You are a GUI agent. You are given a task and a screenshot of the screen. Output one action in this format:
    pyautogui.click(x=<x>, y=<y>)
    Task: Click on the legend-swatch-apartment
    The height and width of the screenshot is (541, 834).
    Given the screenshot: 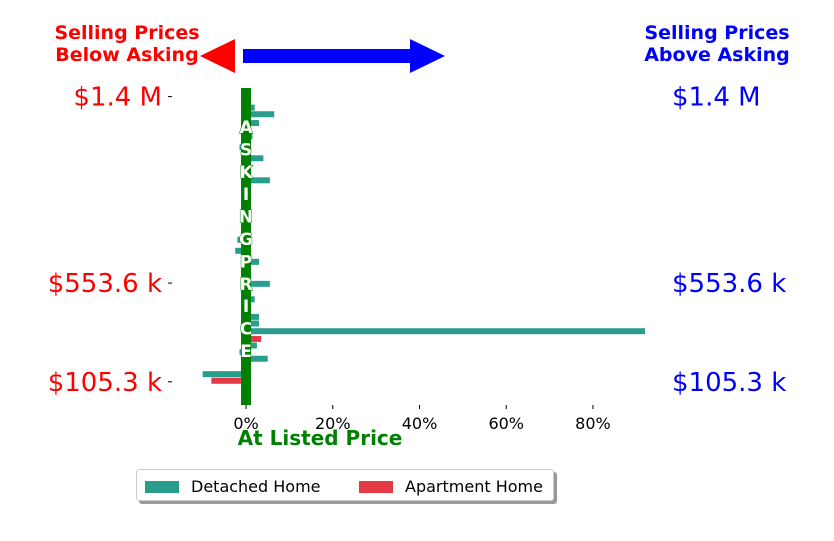 What is the action you would take?
    pyautogui.click(x=376, y=486)
    